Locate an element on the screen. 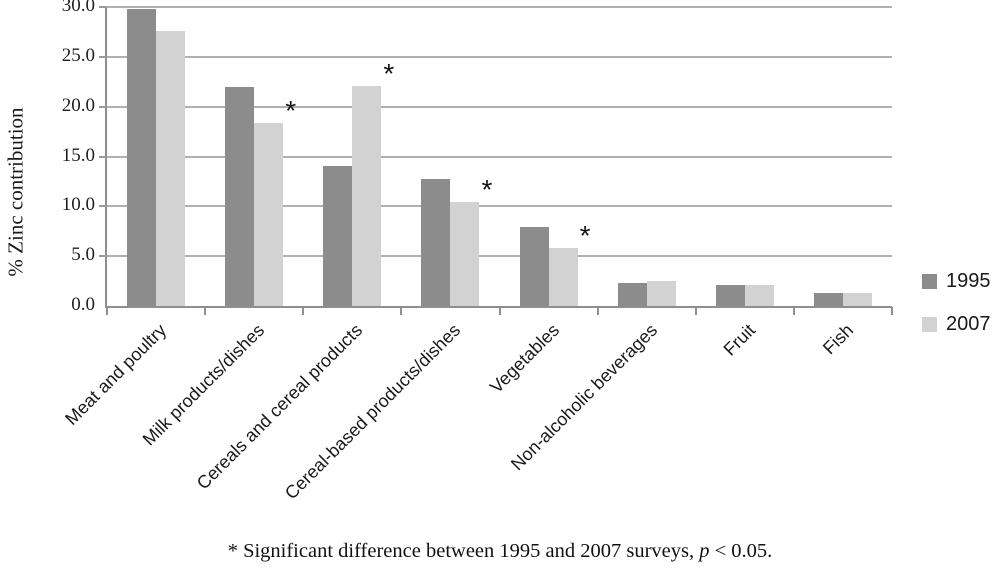  category-label: Fish is located at coordinates (838, 339).